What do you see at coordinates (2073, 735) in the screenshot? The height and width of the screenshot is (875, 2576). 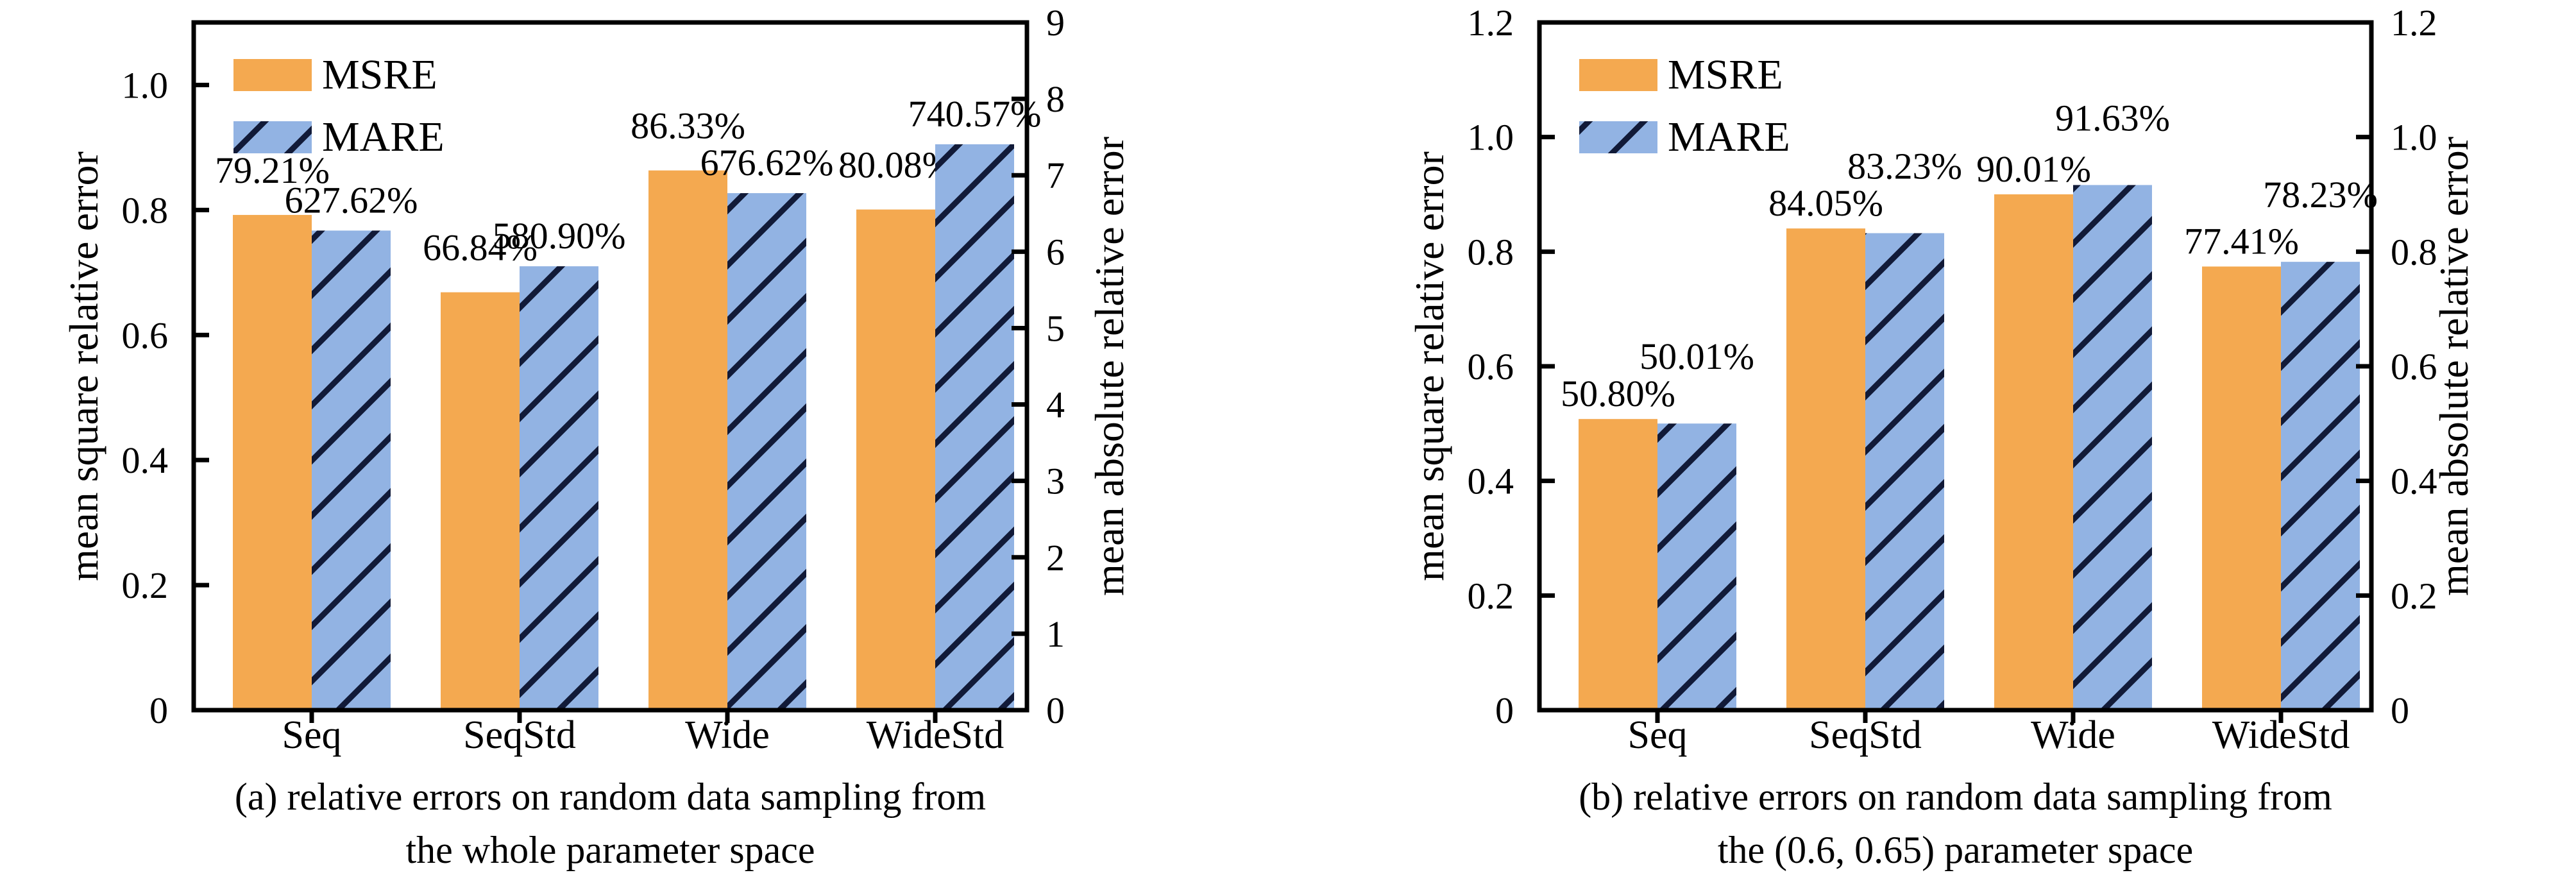 I see `category-label-wide-b: Wide` at bounding box center [2073, 735].